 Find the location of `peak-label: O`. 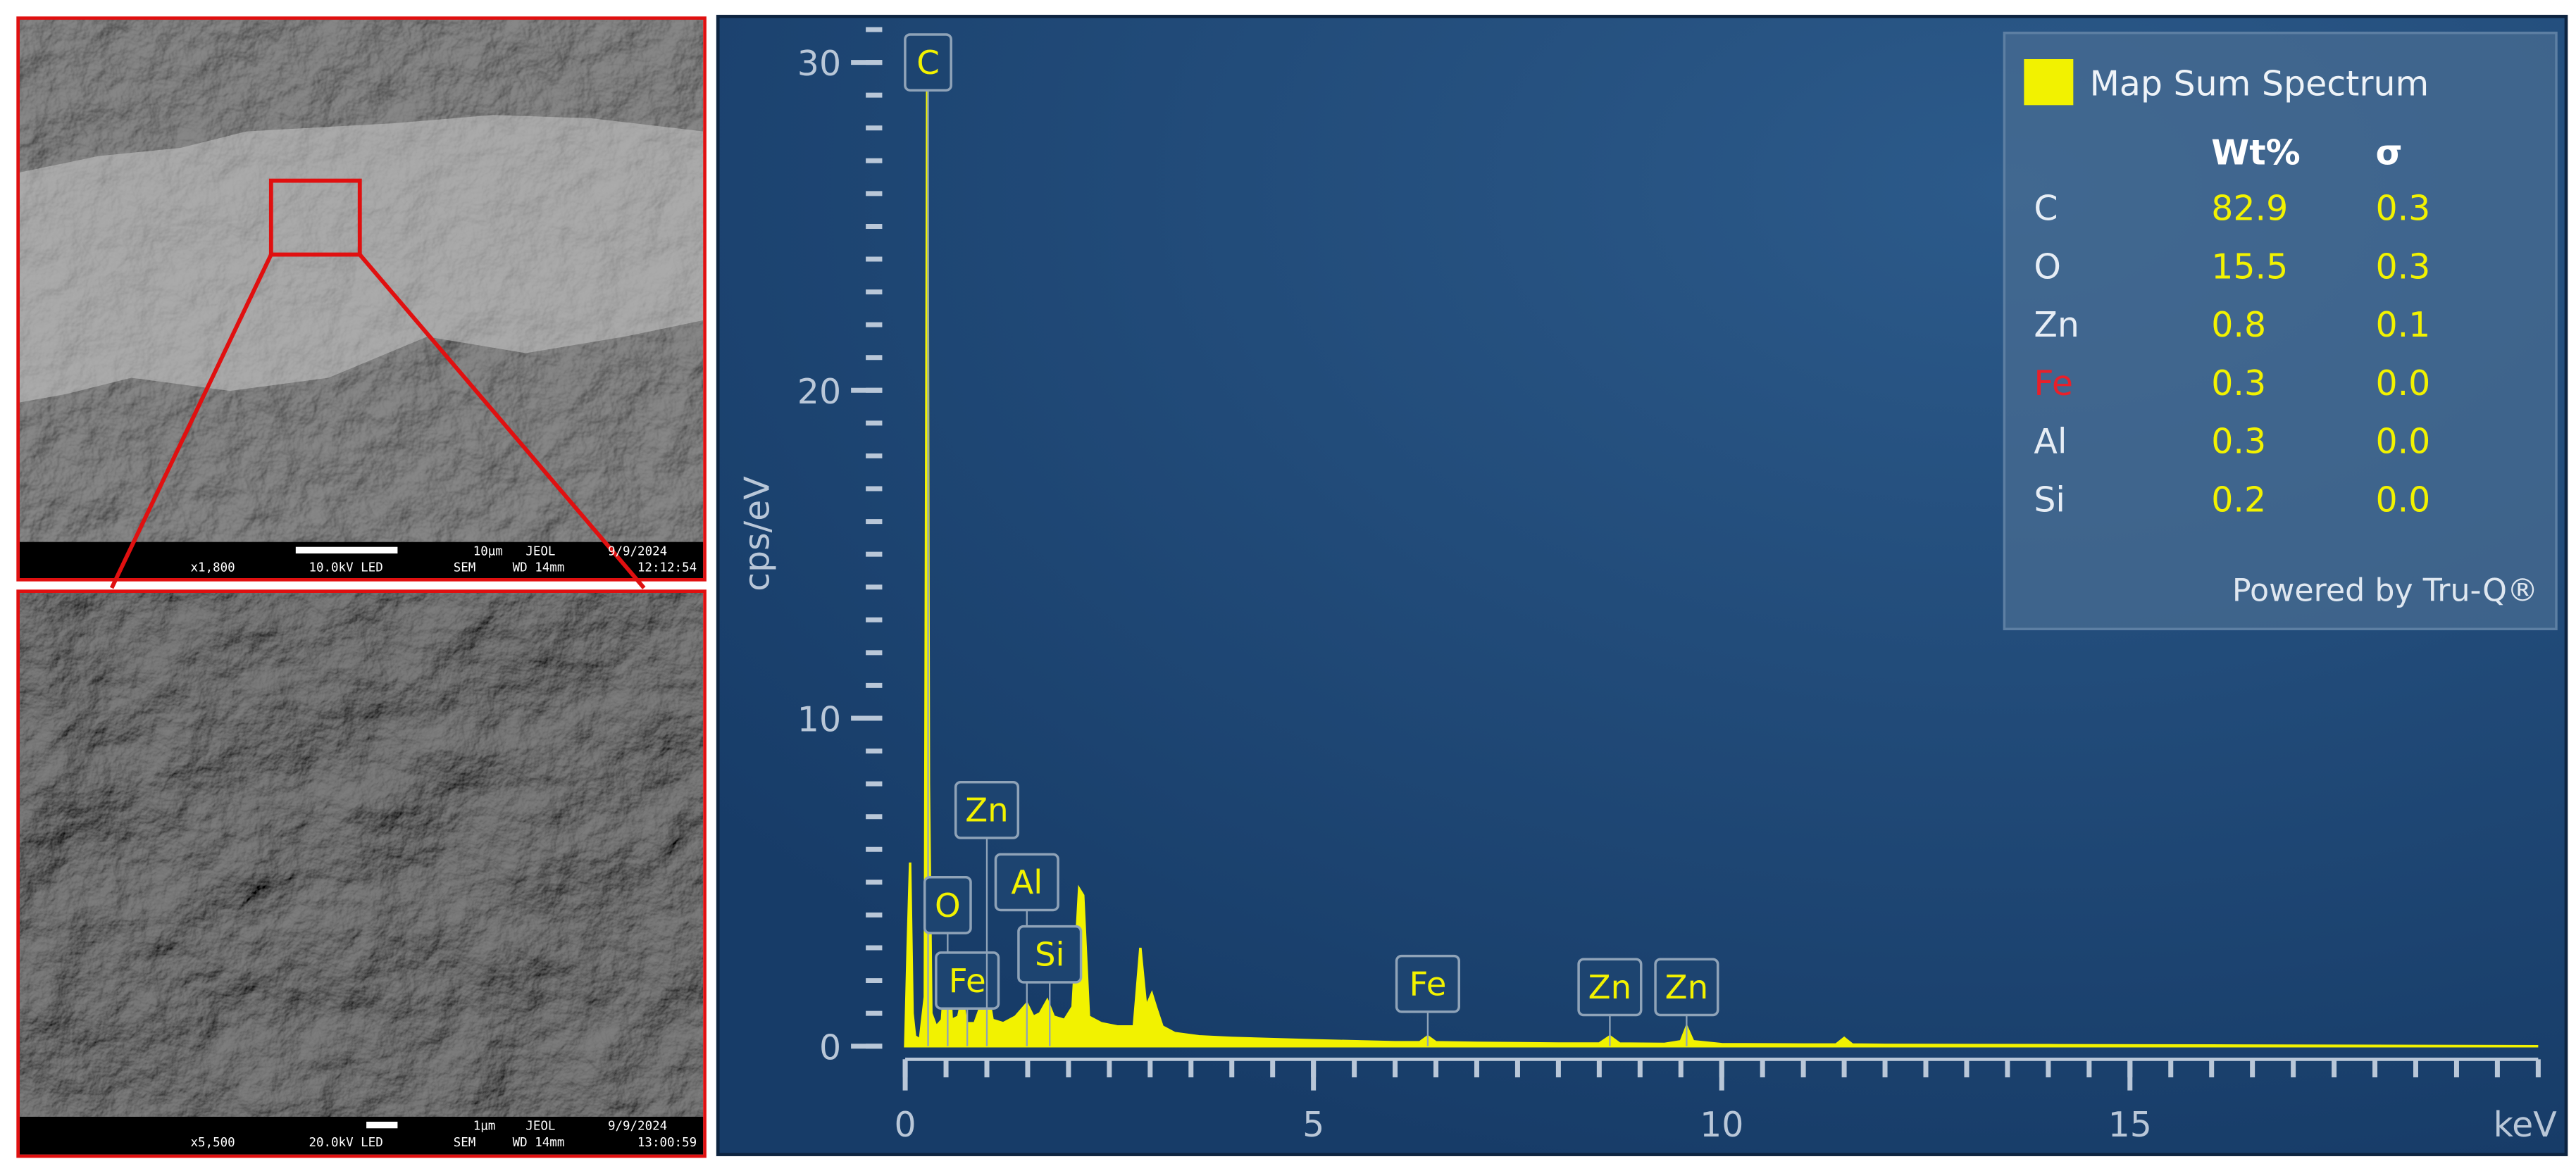

peak-label: O is located at coordinates (948, 906).